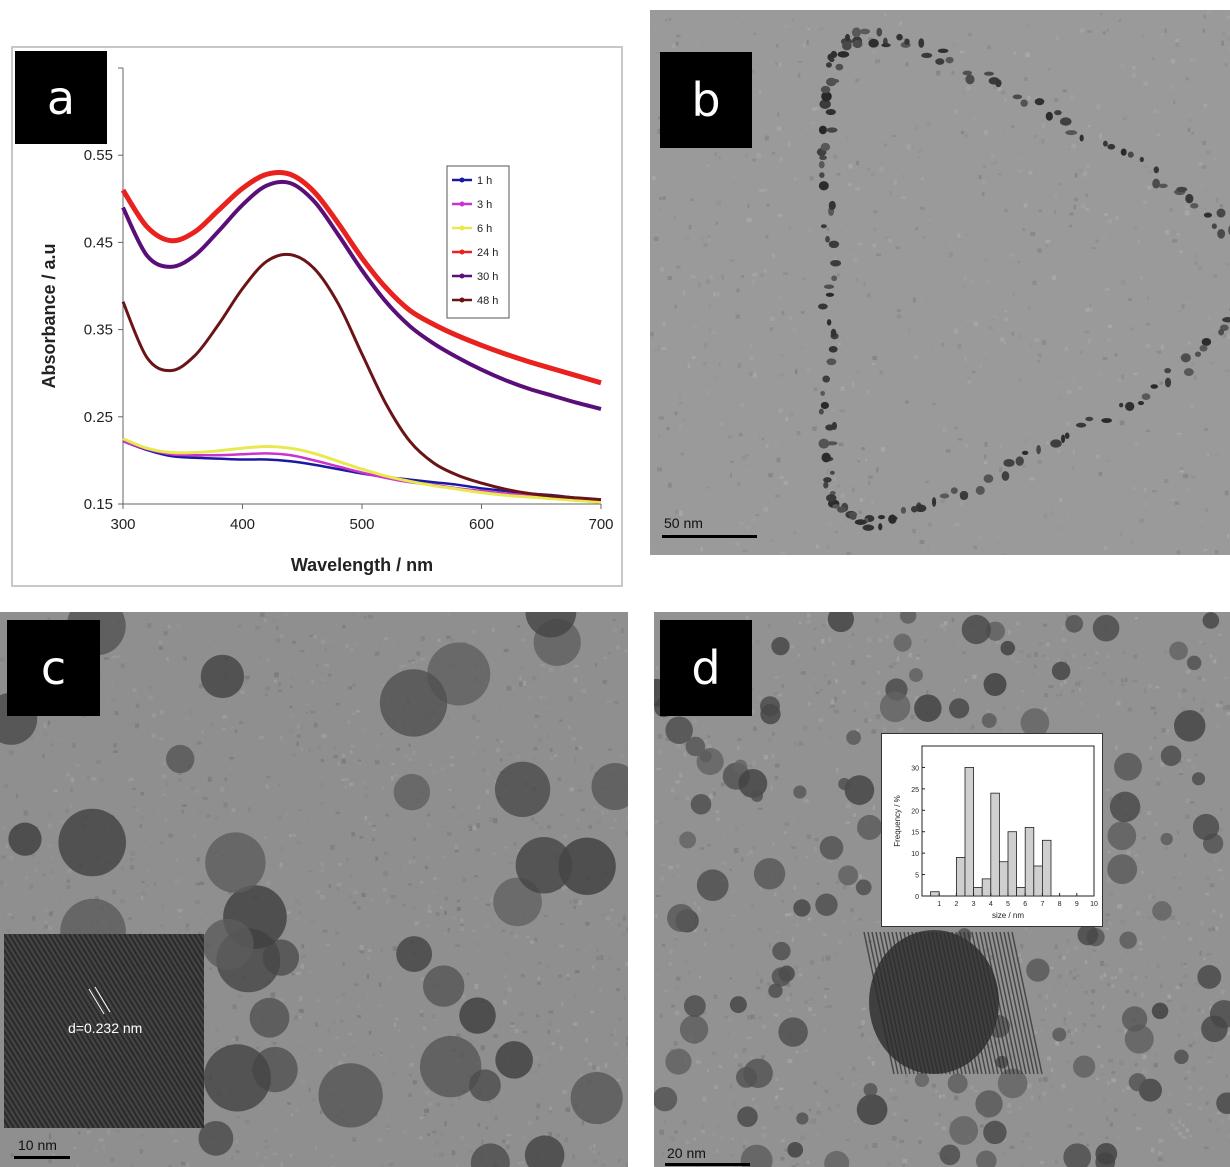 Image resolution: width=1230 pixels, height=1167 pixels. I want to click on lattice-spacing-label: d=0.232 nm, so click(105, 1028).